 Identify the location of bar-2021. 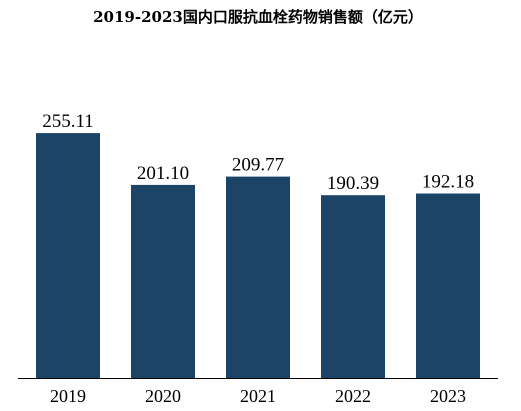
(258, 277).